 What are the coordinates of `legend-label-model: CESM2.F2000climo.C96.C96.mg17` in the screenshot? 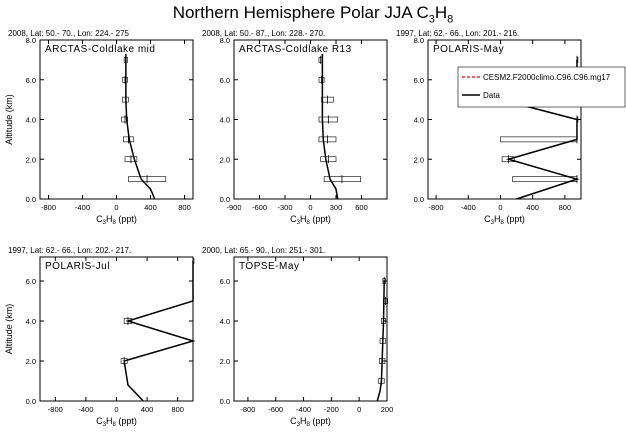 It's located at (547, 77).